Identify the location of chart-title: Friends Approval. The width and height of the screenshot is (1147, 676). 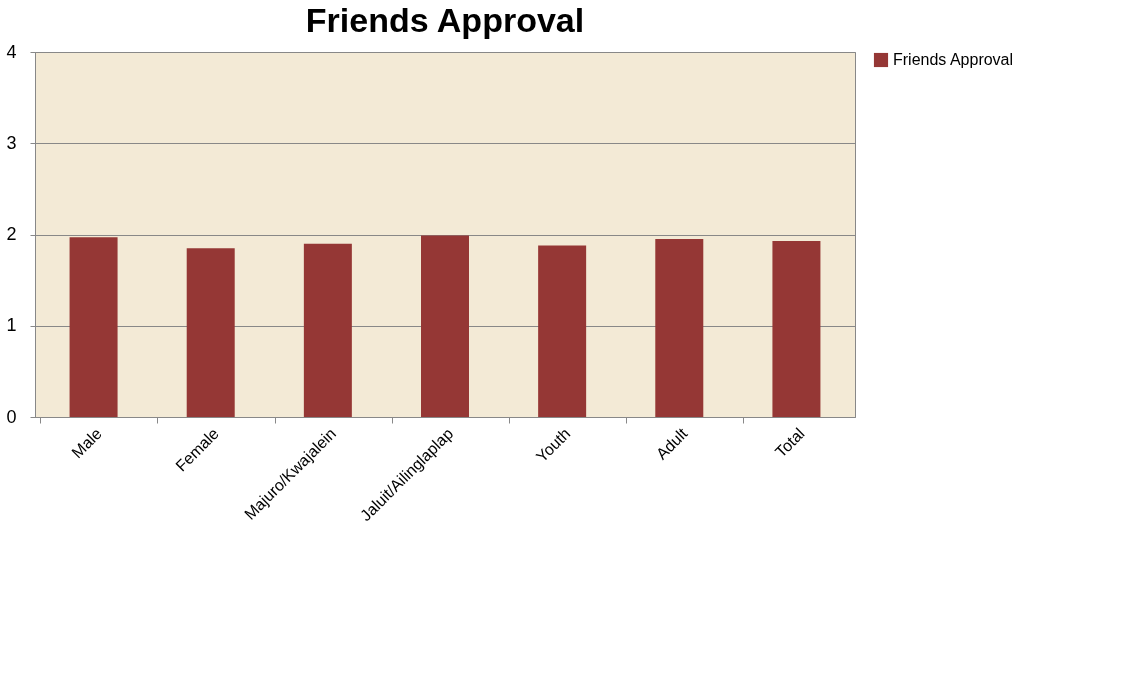
(445, 20).